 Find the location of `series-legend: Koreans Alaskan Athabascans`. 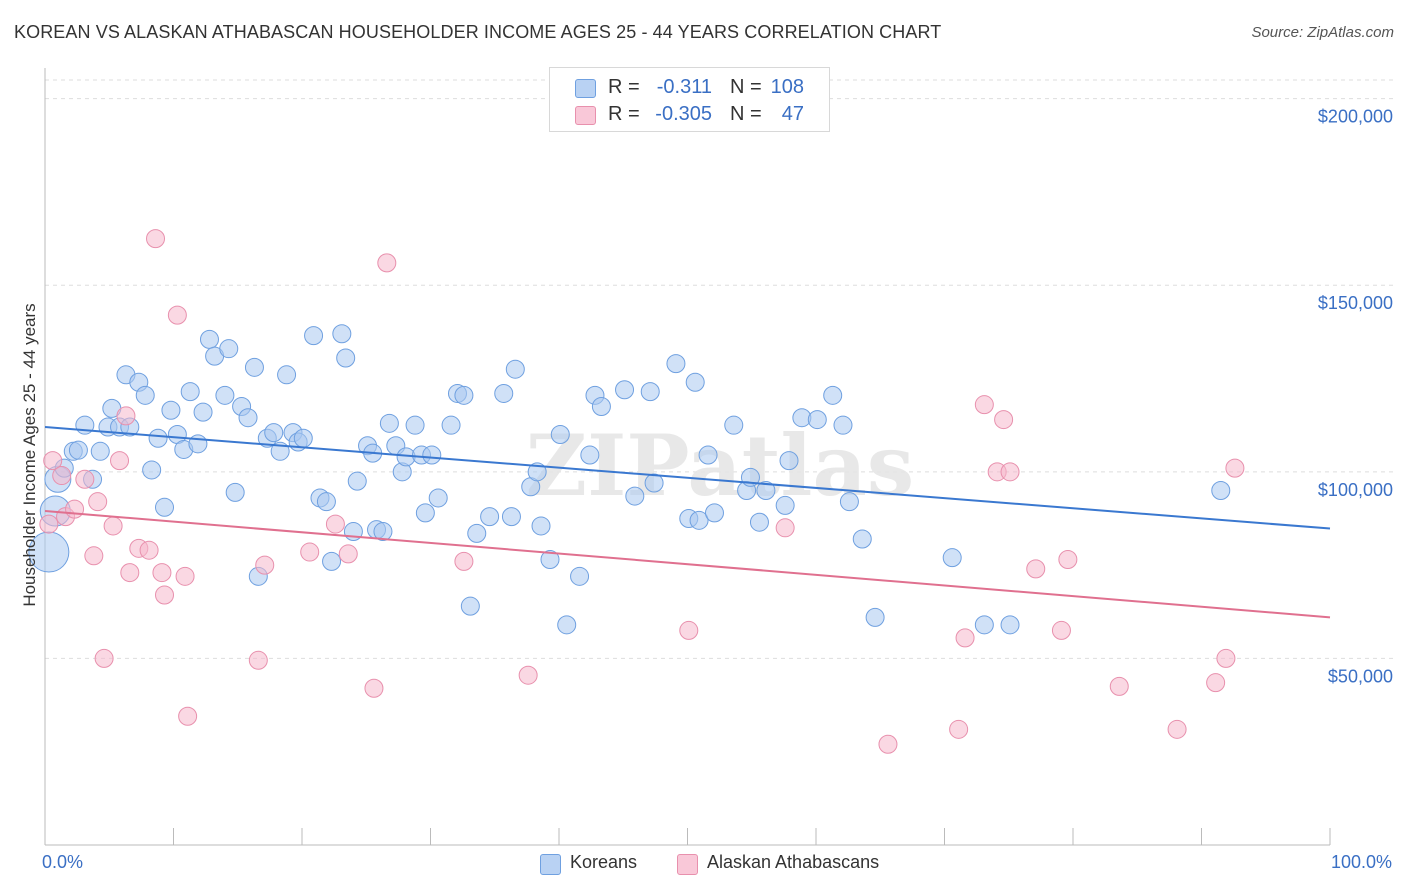

series-legend: Koreans Alaskan Athabascans is located at coordinates (703, 865).